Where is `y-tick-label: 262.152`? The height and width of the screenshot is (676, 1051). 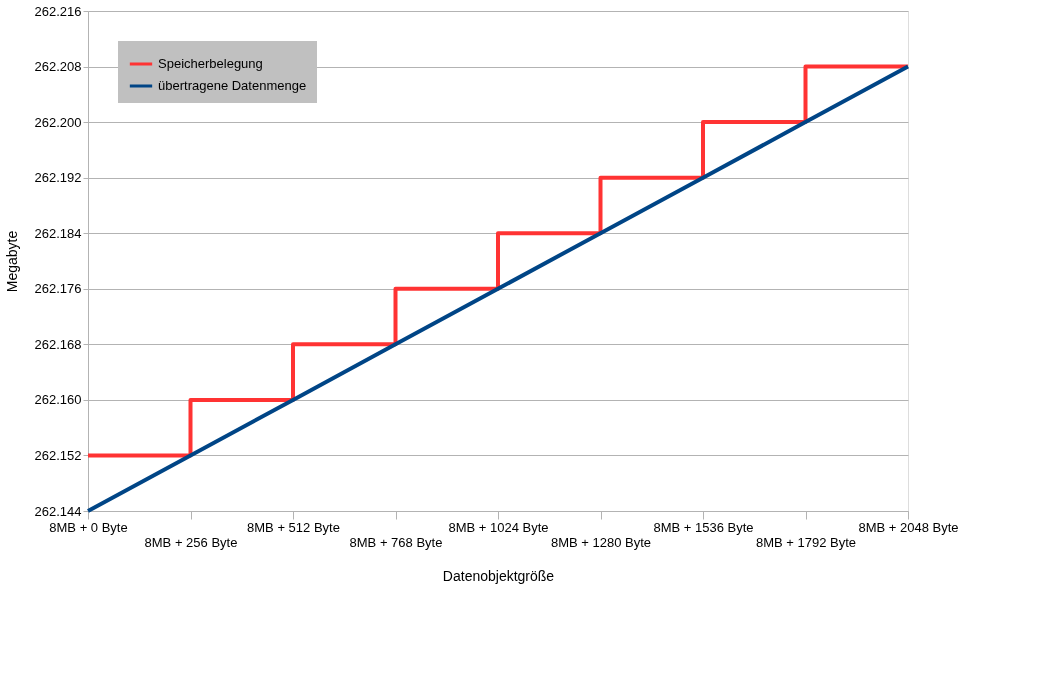
y-tick-label: 262.152 is located at coordinates (58, 455).